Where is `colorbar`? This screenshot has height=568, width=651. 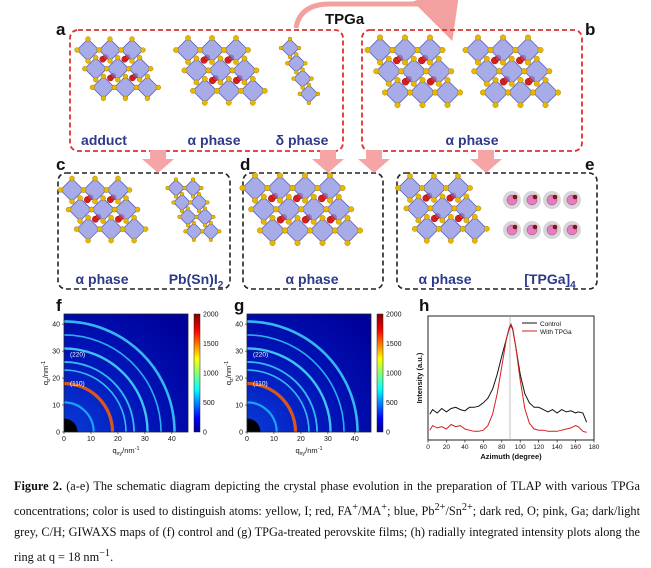 colorbar is located at coordinates (380, 373).